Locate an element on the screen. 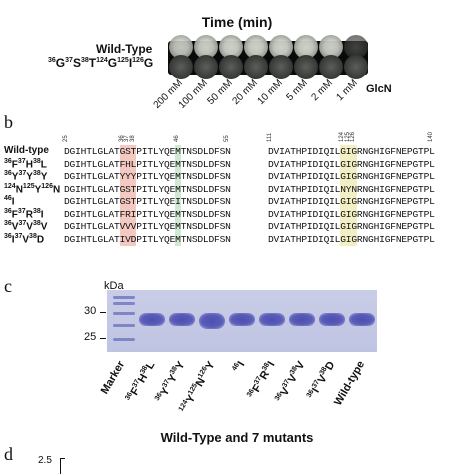  label-text: Marker is located at coordinates (113, 378).